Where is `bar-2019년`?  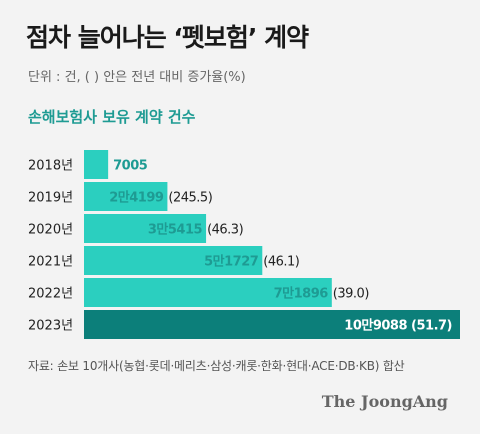 bar-2019년 is located at coordinates (126, 196).